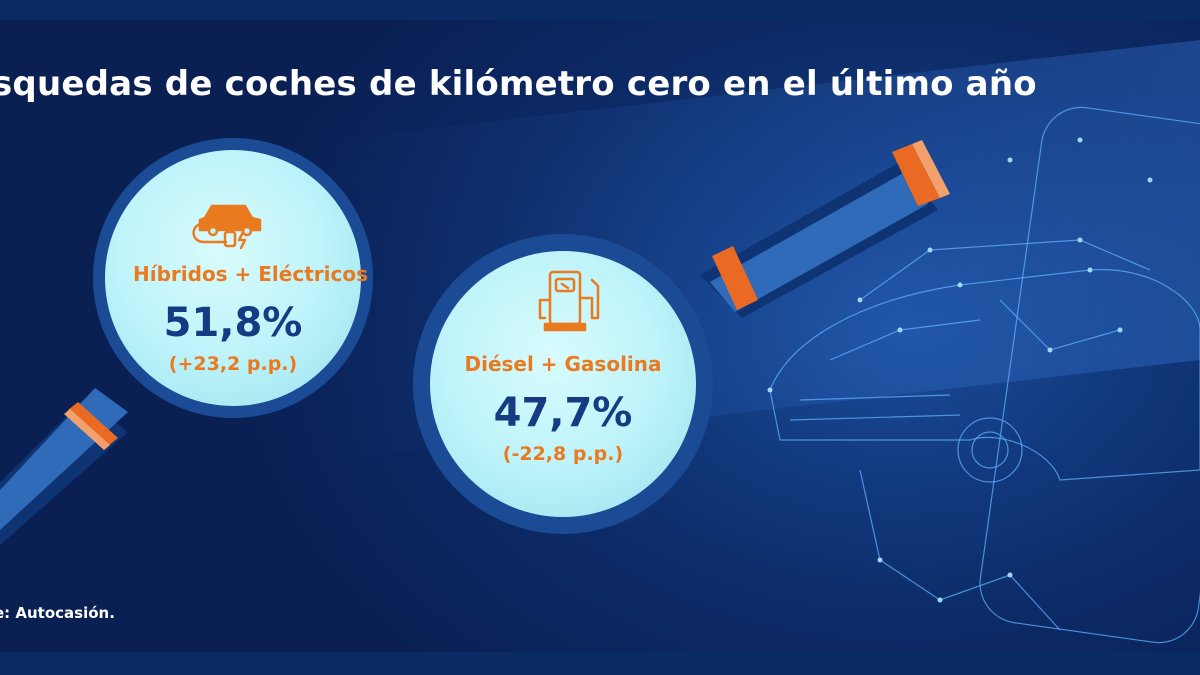  I want to click on bottom-band, so click(600, 663).